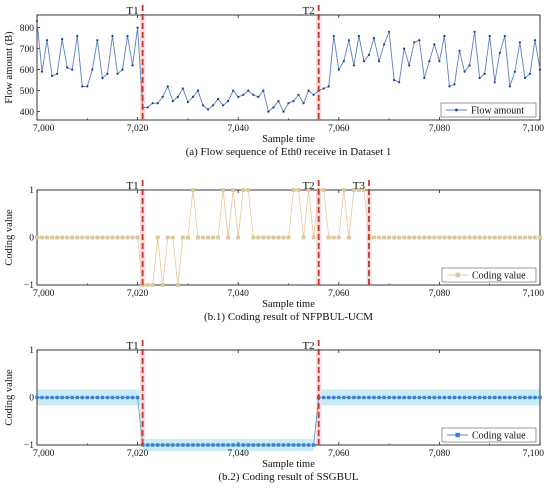 This screenshot has height=491, width=550. Describe the element at coordinates (239, 129) in the screenshot. I see `chart-0-x-tick-label: 7,040` at that location.